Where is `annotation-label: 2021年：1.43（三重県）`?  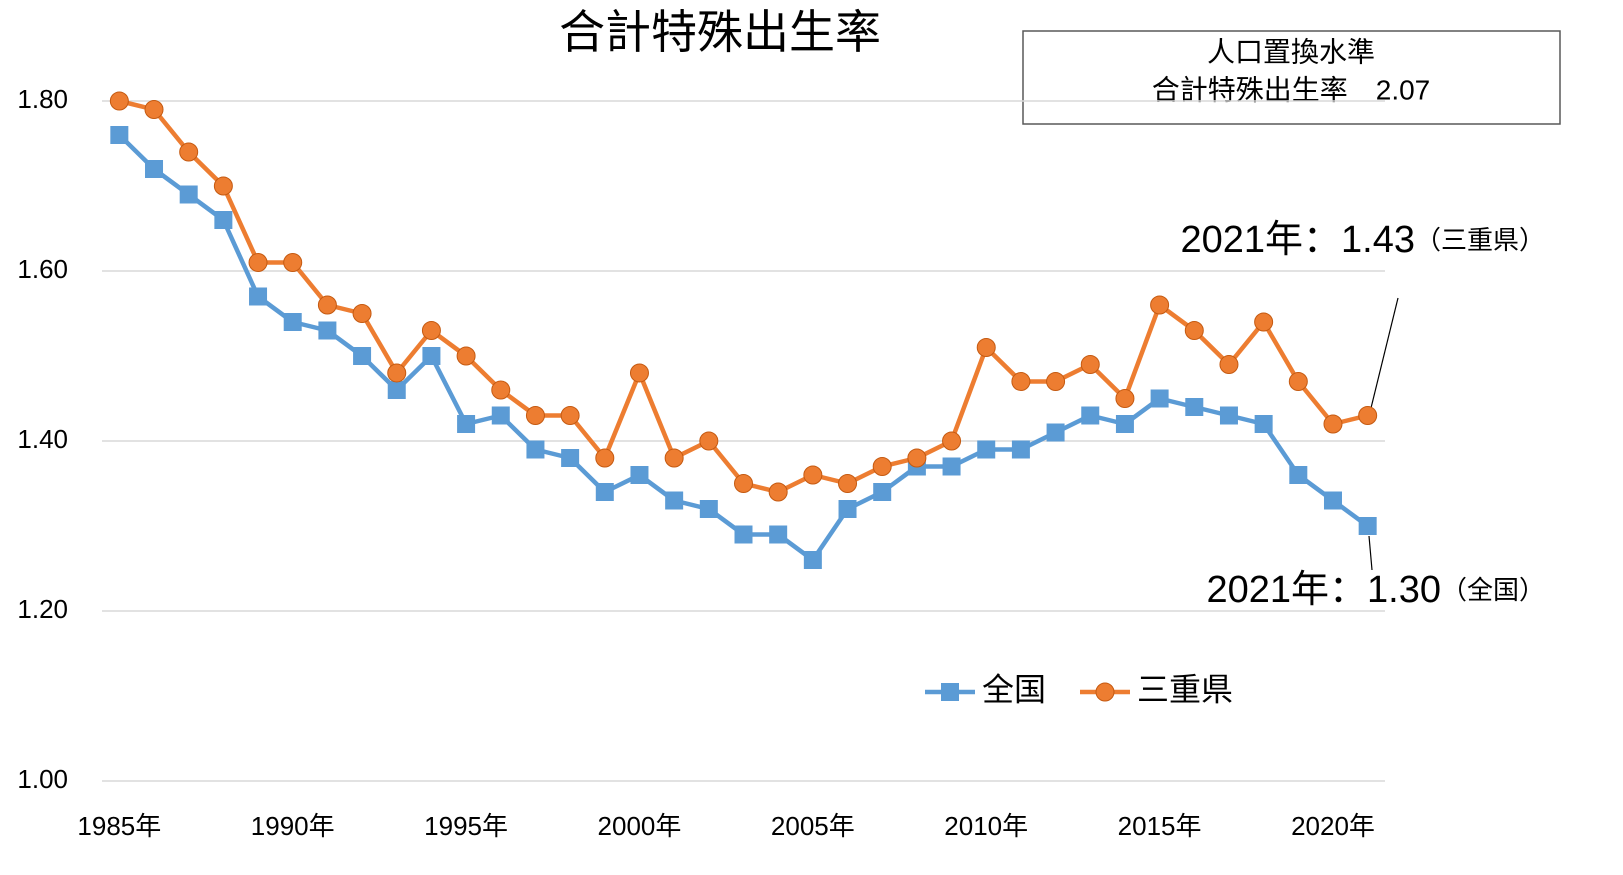 annotation-label: 2021年：1.43（三重県） is located at coordinates (1362, 240).